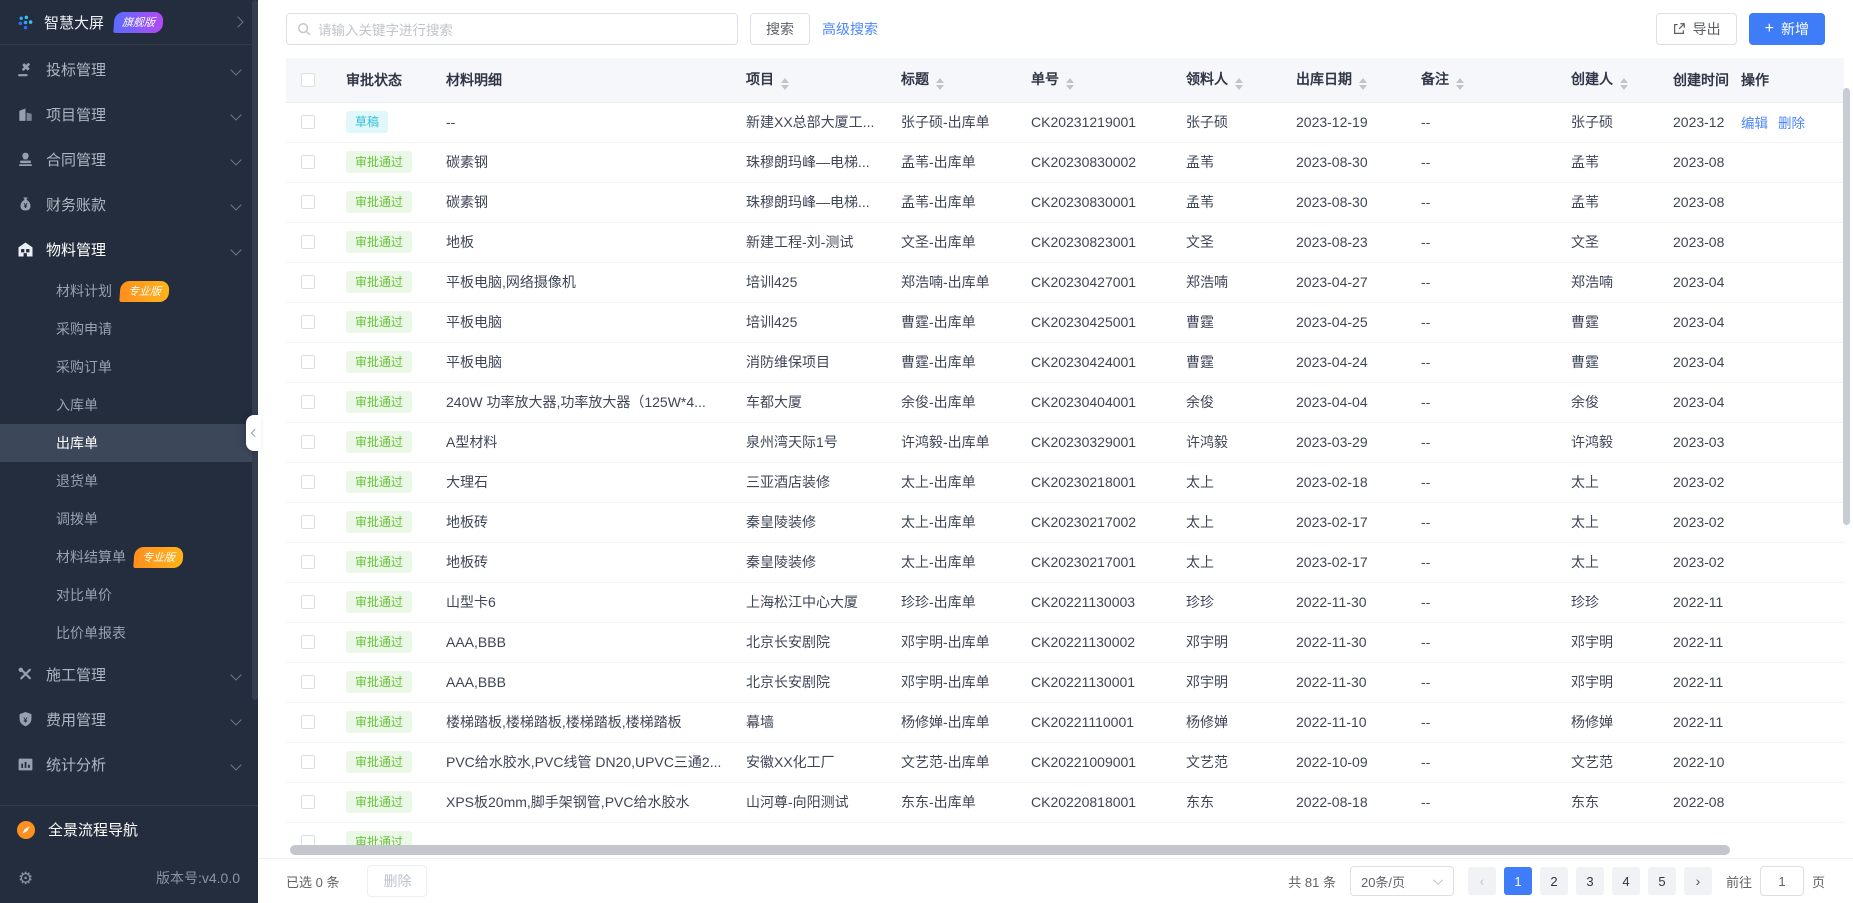  I want to click on sidebar-item-outbound-order: 出库单, so click(129, 443).